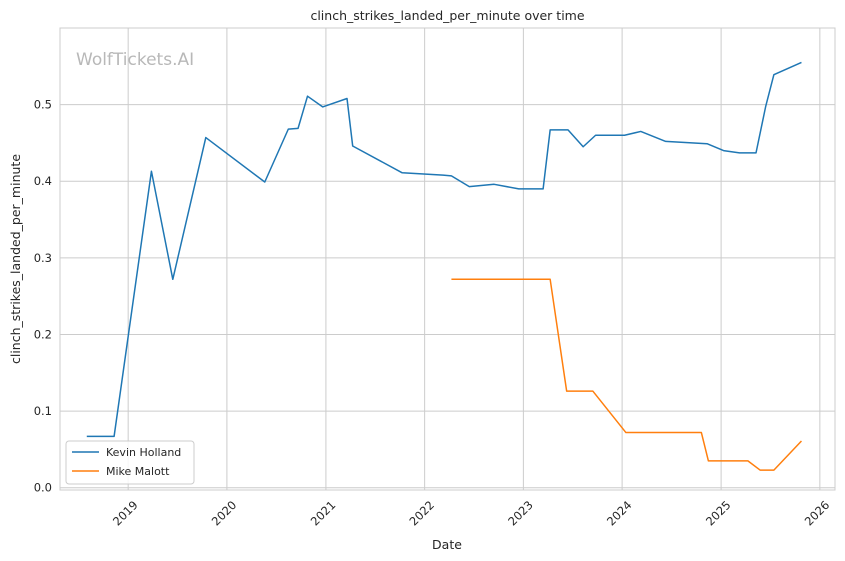 The image size is (845, 561). Describe the element at coordinates (43, 411) in the screenshot. I see `y-tick-label: 0.1` at that location.